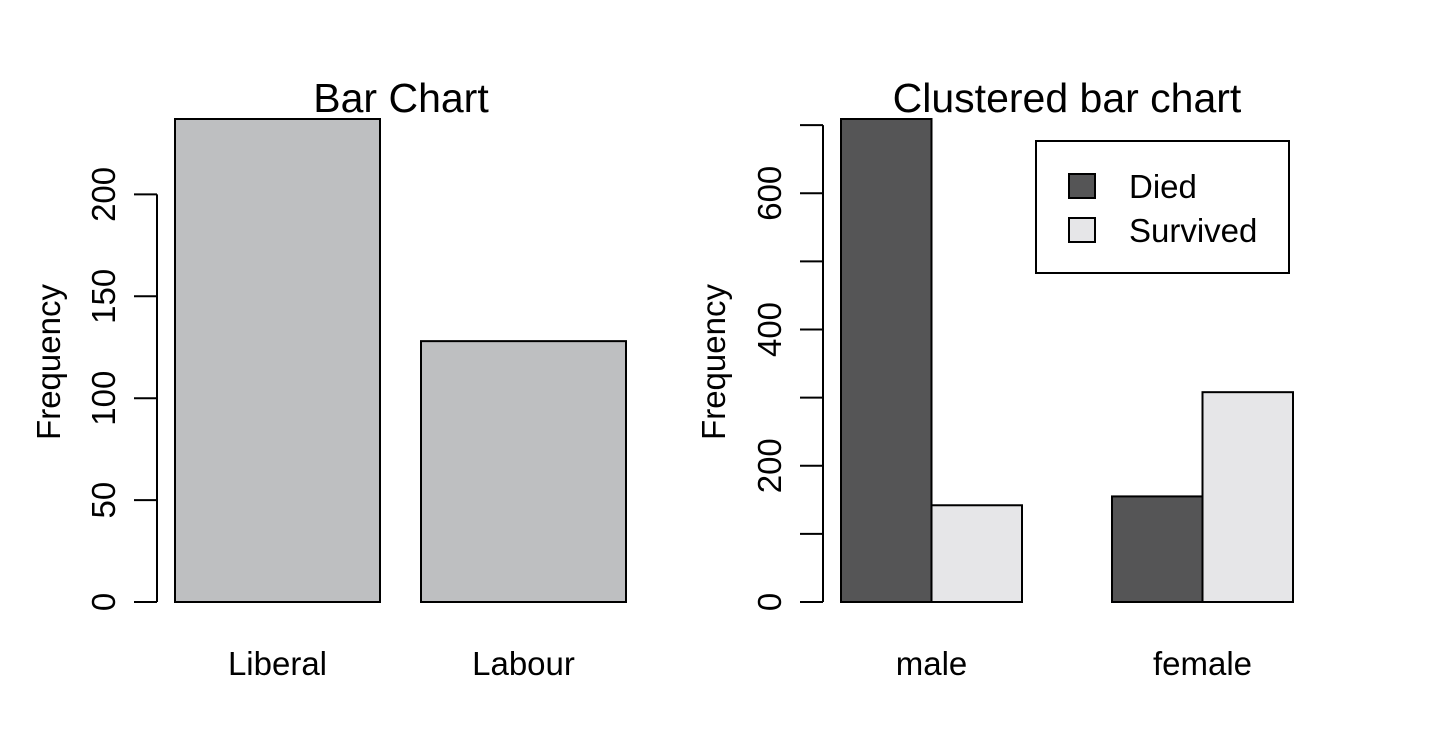 The image size is (1450, 734). What do you see at coordinates (932, 663) in the screenshot?
I see `category-label: male` at bounding box center [932, 663].